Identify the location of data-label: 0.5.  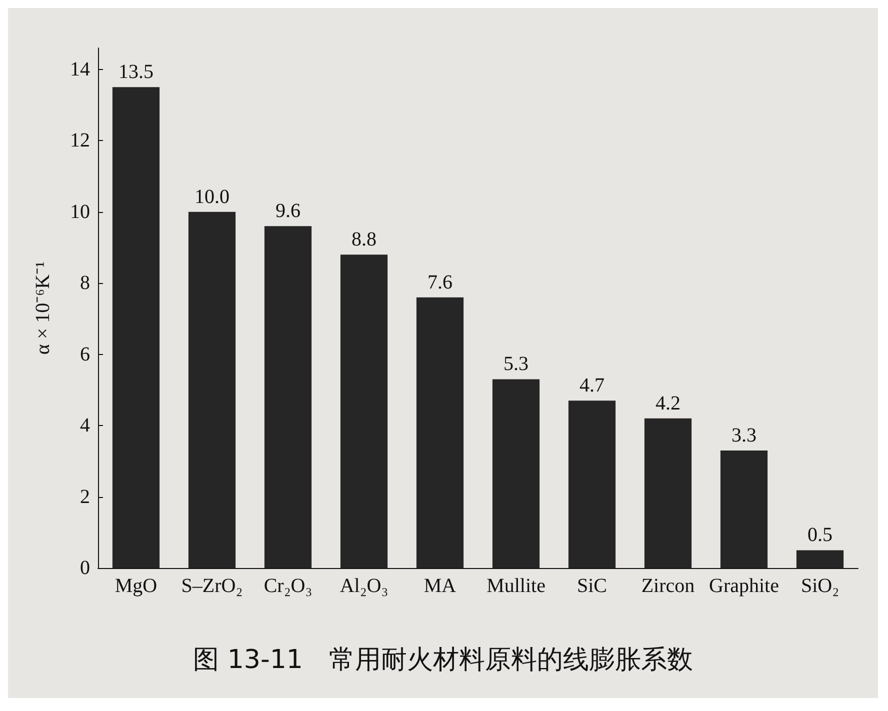
(820, 535).